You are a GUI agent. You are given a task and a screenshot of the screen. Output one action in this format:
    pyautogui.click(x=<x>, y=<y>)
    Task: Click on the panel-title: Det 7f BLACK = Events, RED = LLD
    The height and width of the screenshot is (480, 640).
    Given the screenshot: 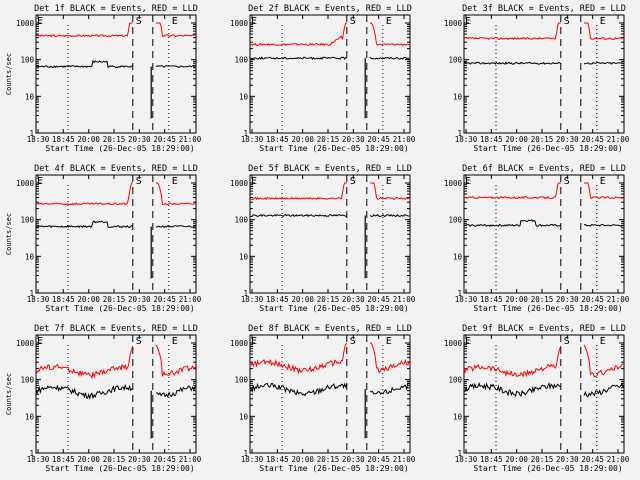 What is the action you would take?
    pyautogui.click(x=116, y=329)
    